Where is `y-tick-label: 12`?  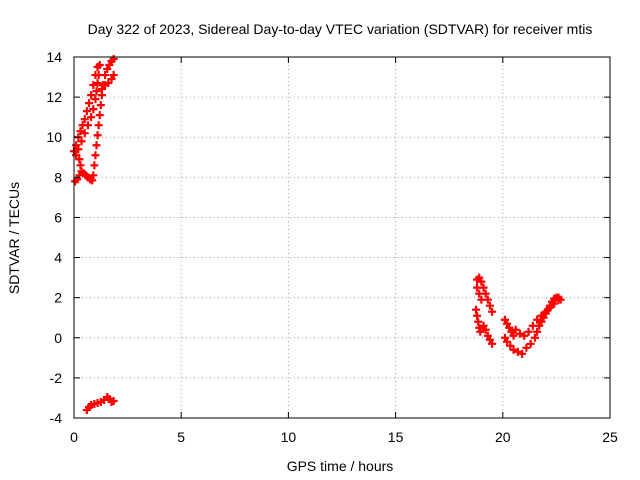 y-tick-label: 12 is located at coordinates (54, 97).